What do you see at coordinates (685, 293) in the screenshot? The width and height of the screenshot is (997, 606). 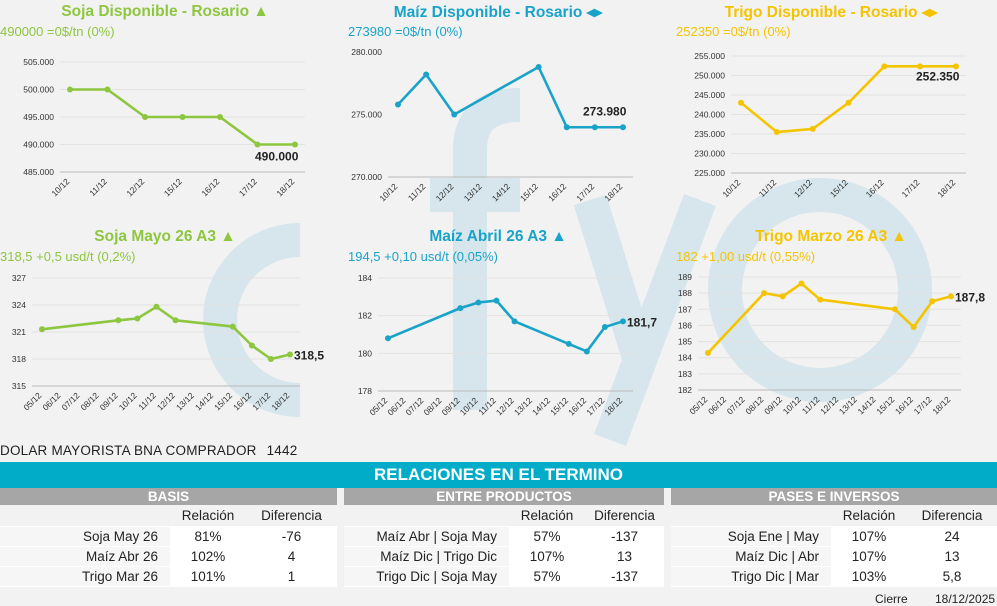 I see `y-tick-label: 188` at bounding box center [685, 293].